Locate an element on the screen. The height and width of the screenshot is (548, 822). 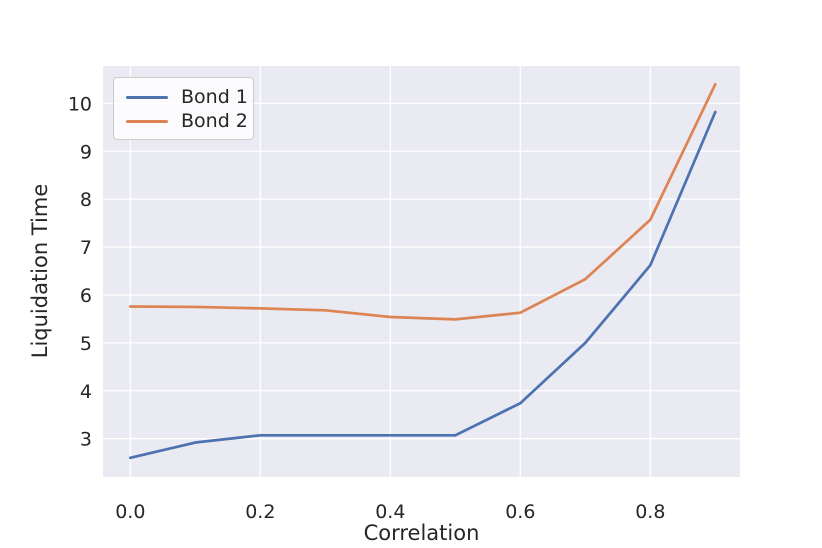
legend: Bond 1 Bond 2 is located at coordinates (183, 108).